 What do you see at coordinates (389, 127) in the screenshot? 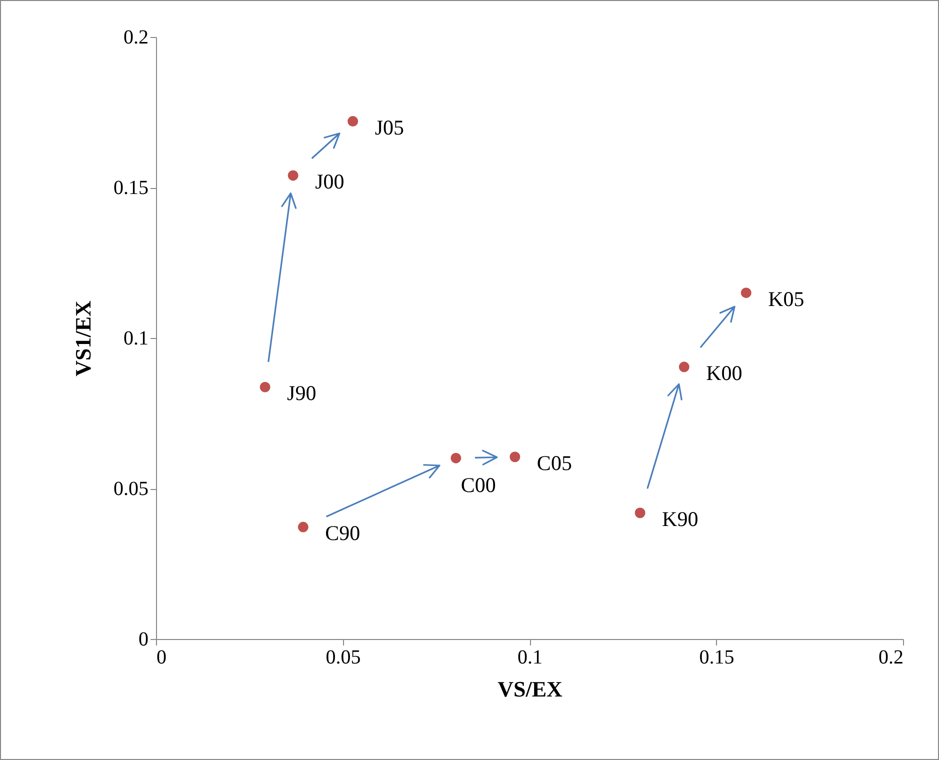
I see `annotation: J05` at bounding box center [389, 127].